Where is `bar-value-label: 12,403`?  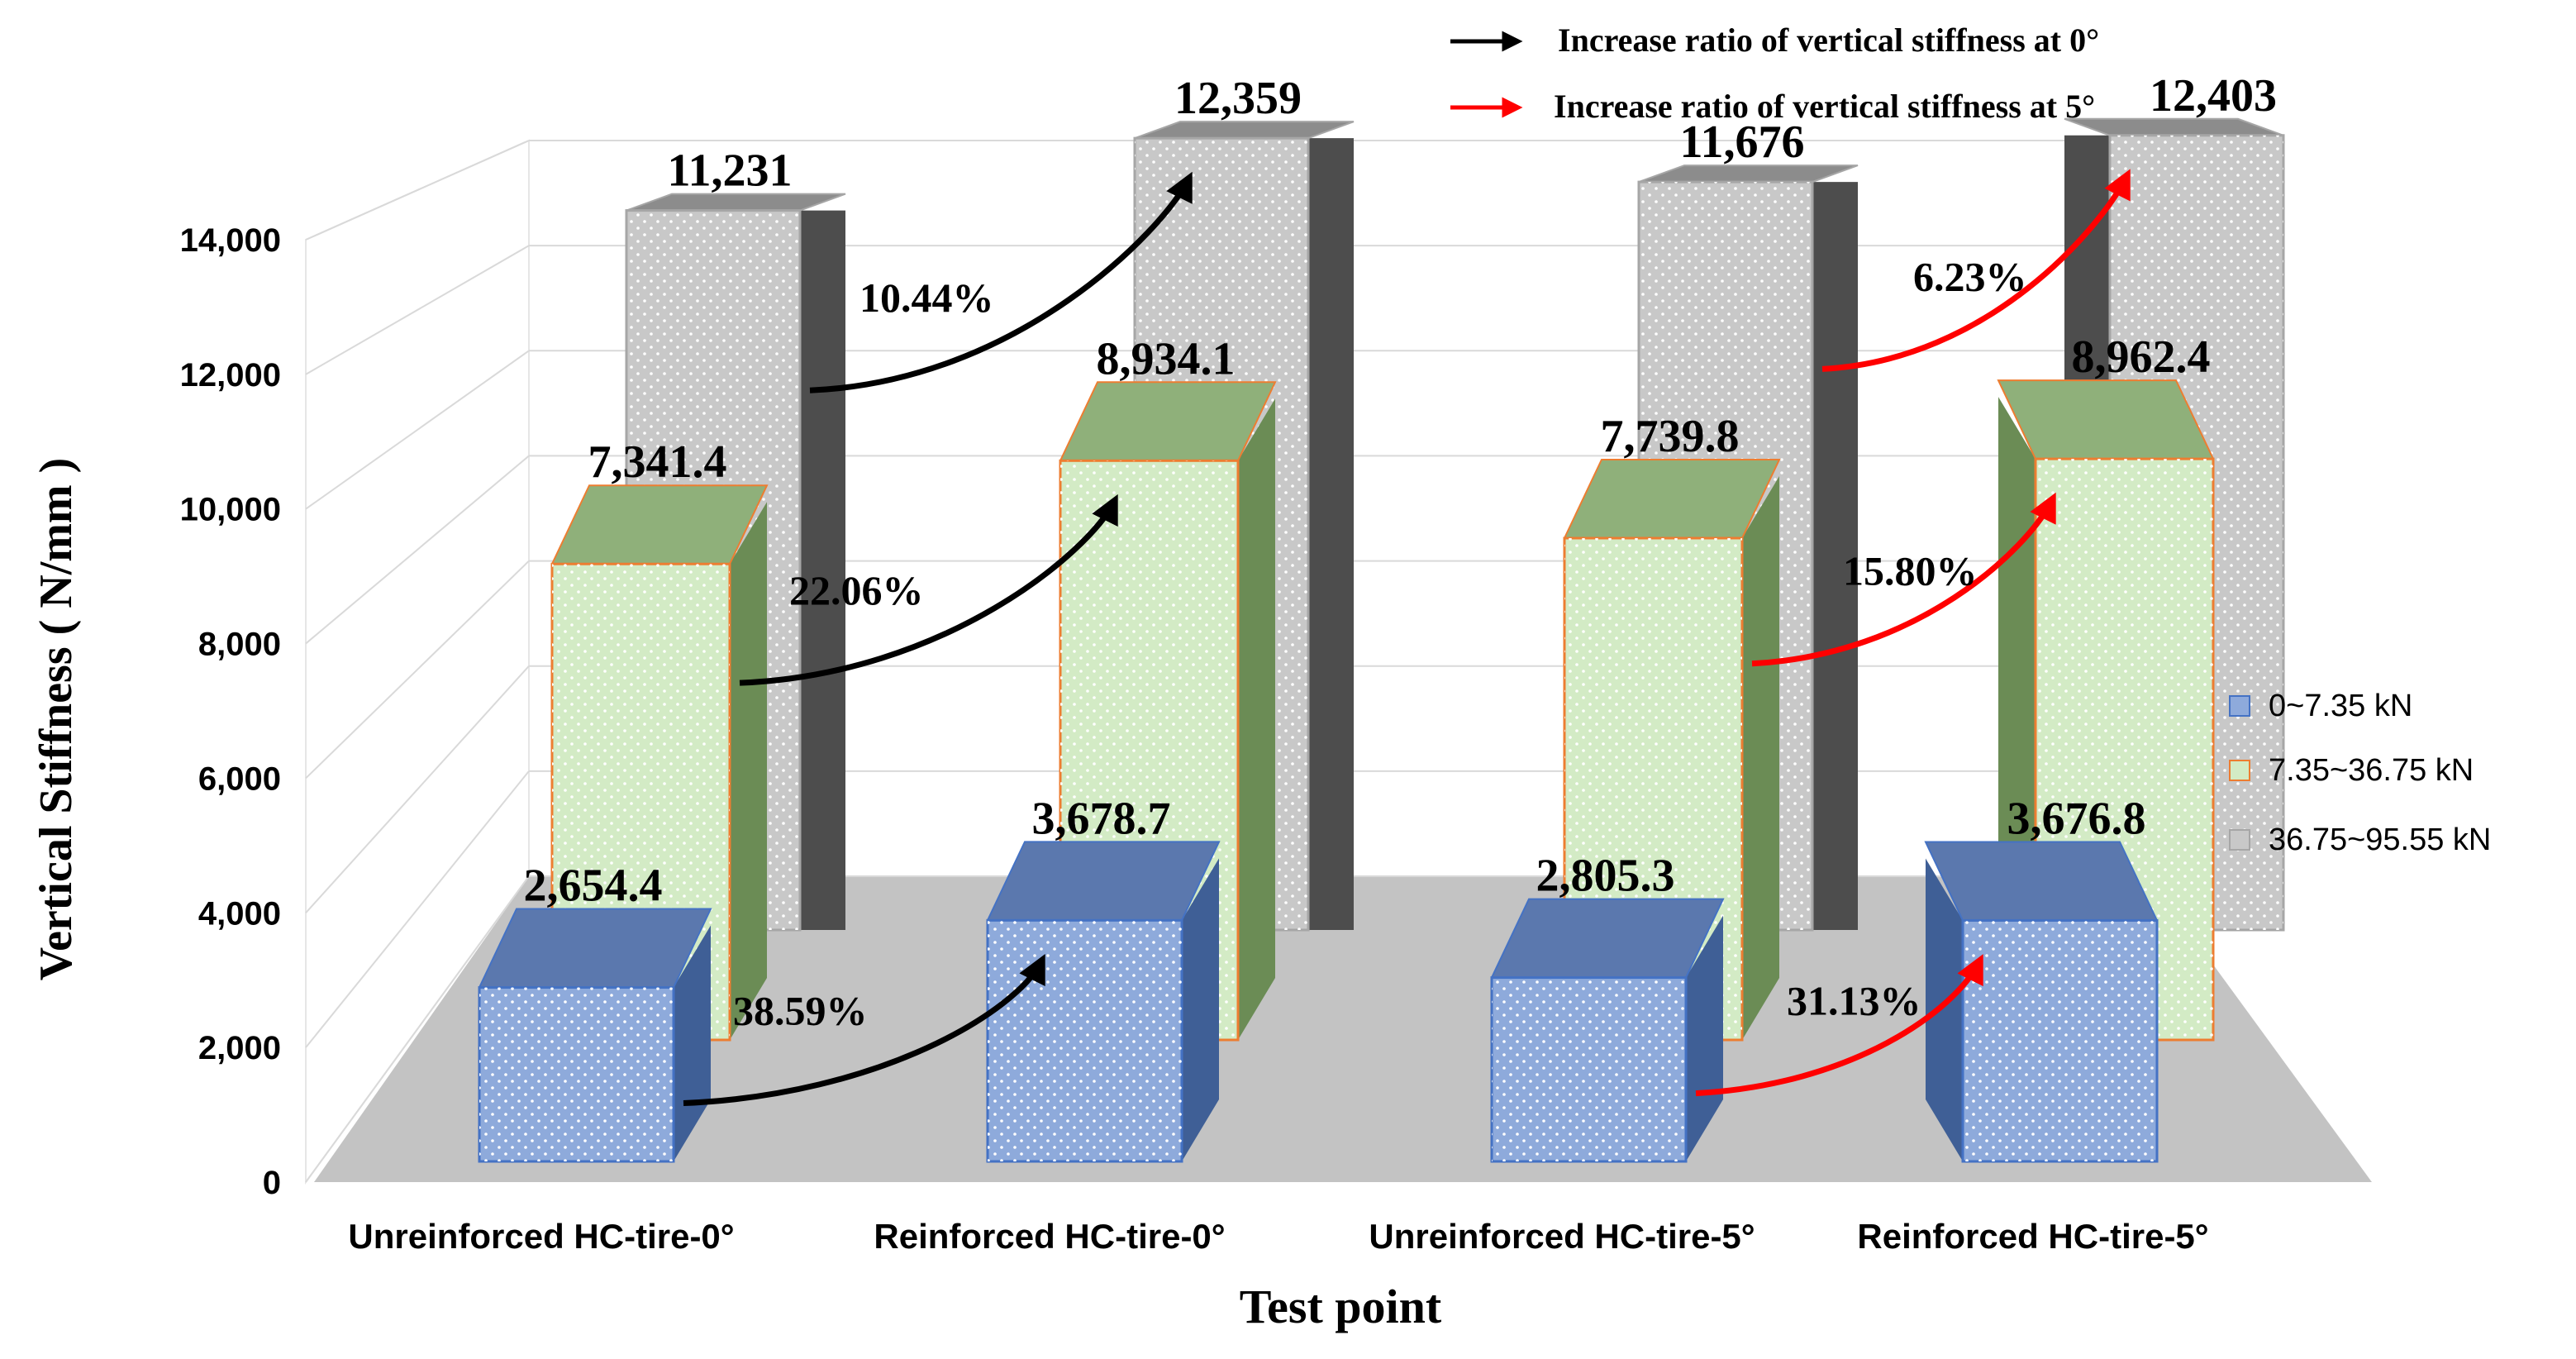 bar-value-label: 12,403 is located at coordinates (2214, 96).